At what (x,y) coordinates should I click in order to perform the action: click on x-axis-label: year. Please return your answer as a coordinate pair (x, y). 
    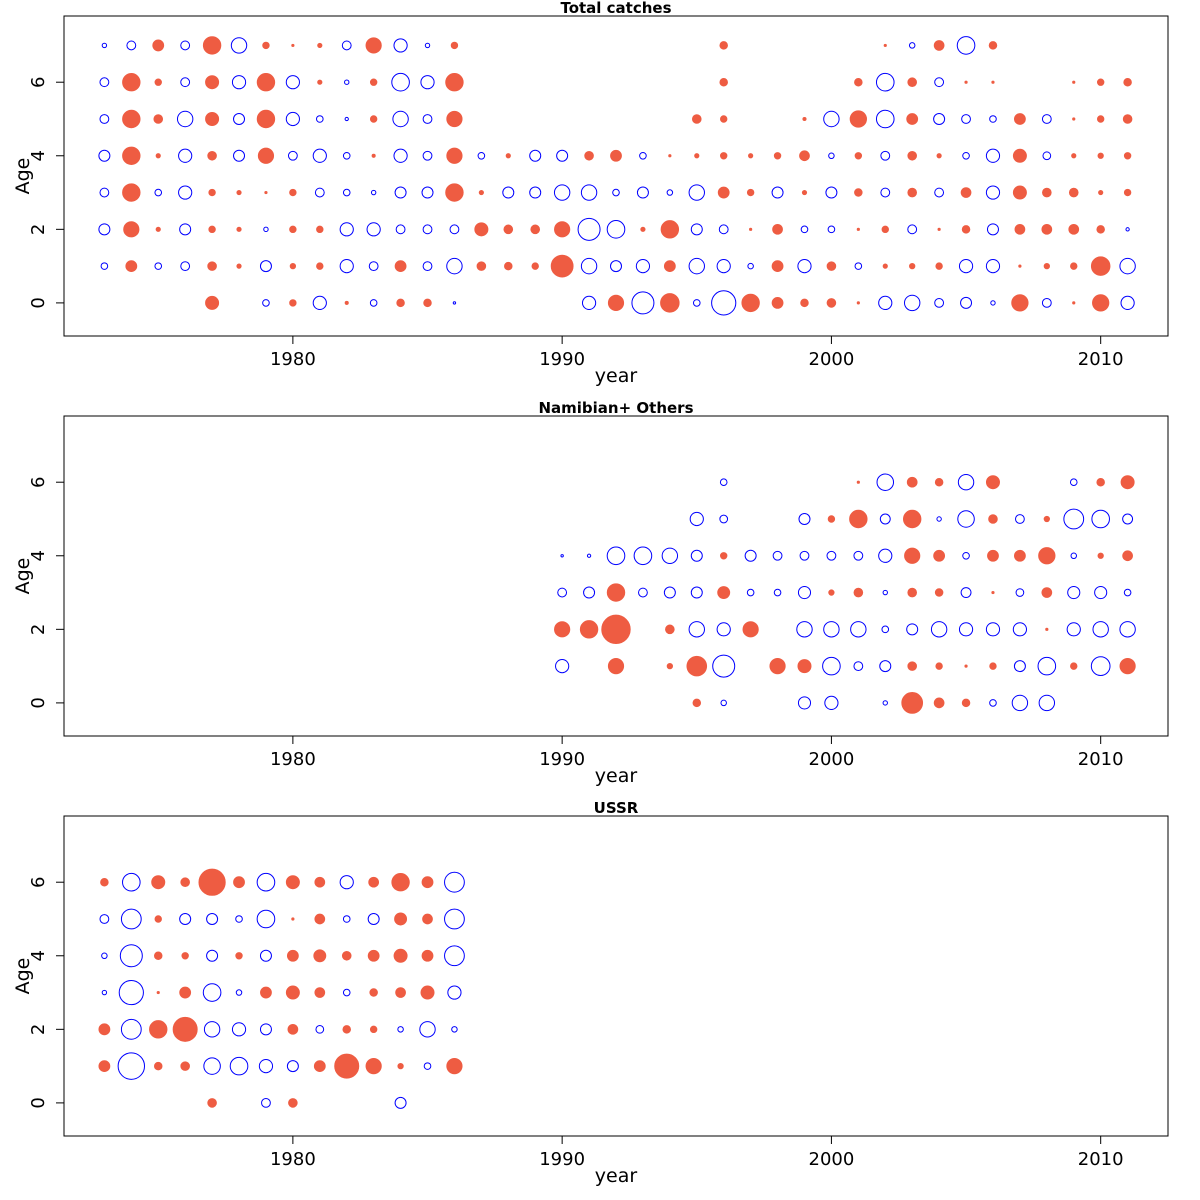
    Looking at the image, I should click on (616, 376).